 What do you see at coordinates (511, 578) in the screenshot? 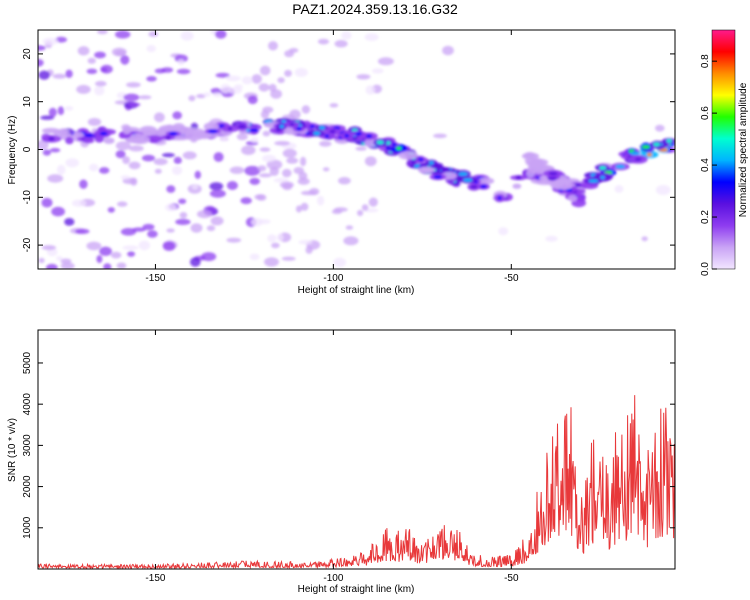
I see `x-tick-label: -50` at bounding box center [511, 578].